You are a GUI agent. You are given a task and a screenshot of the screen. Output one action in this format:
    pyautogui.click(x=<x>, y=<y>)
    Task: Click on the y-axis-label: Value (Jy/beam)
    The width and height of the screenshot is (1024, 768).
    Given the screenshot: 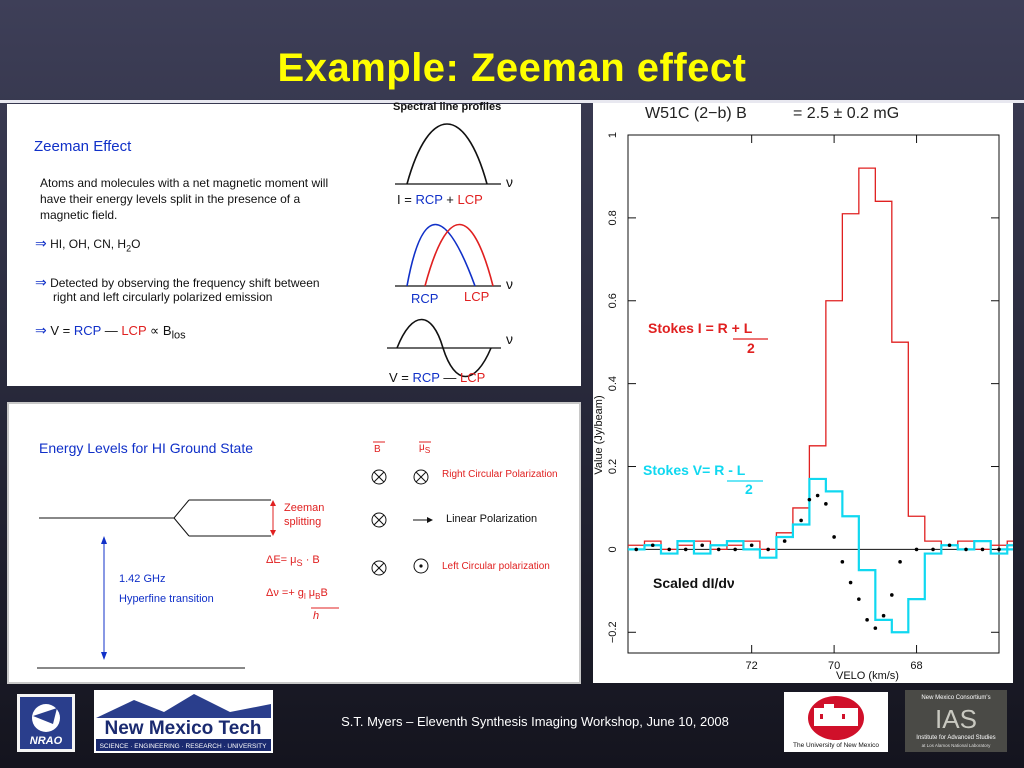 What is the action you would take?
    pyautogui.click(x=599, y=434)
    